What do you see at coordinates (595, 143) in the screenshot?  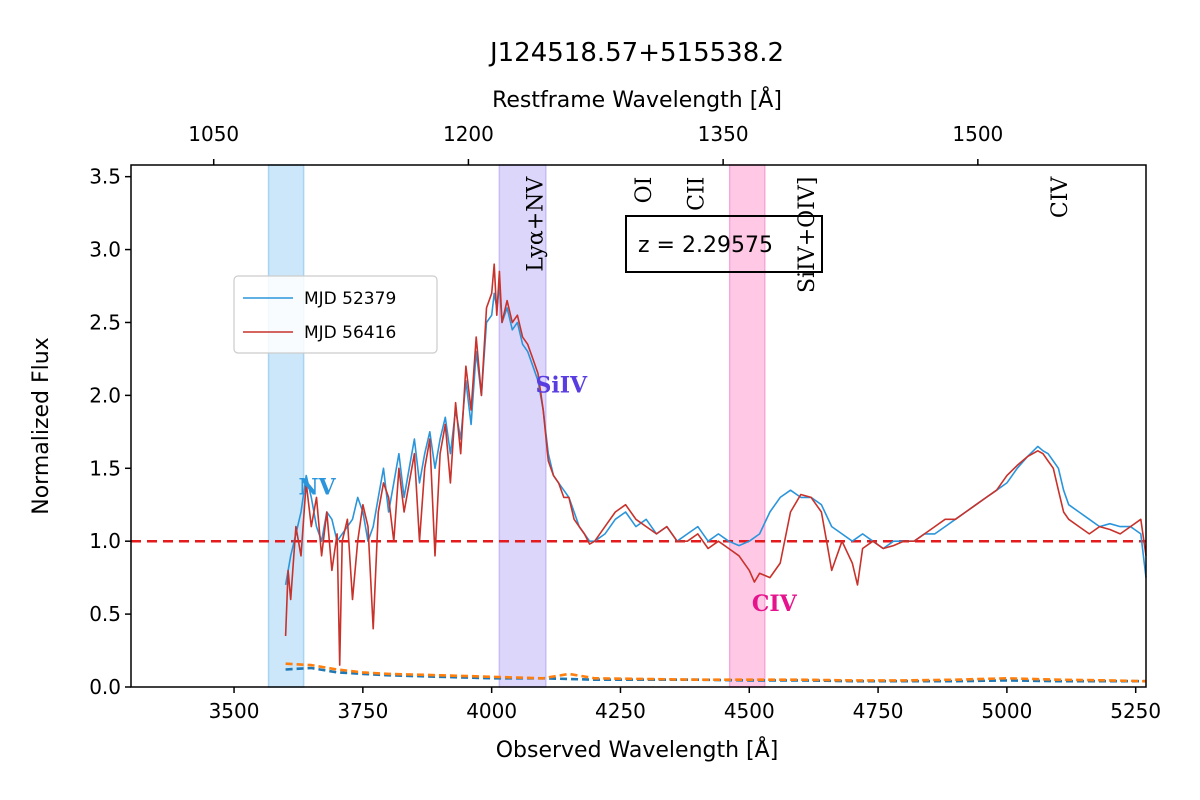 I see `top-axis-ticks: 1050 1200 1350 1500` at bounding box center [595, 143].